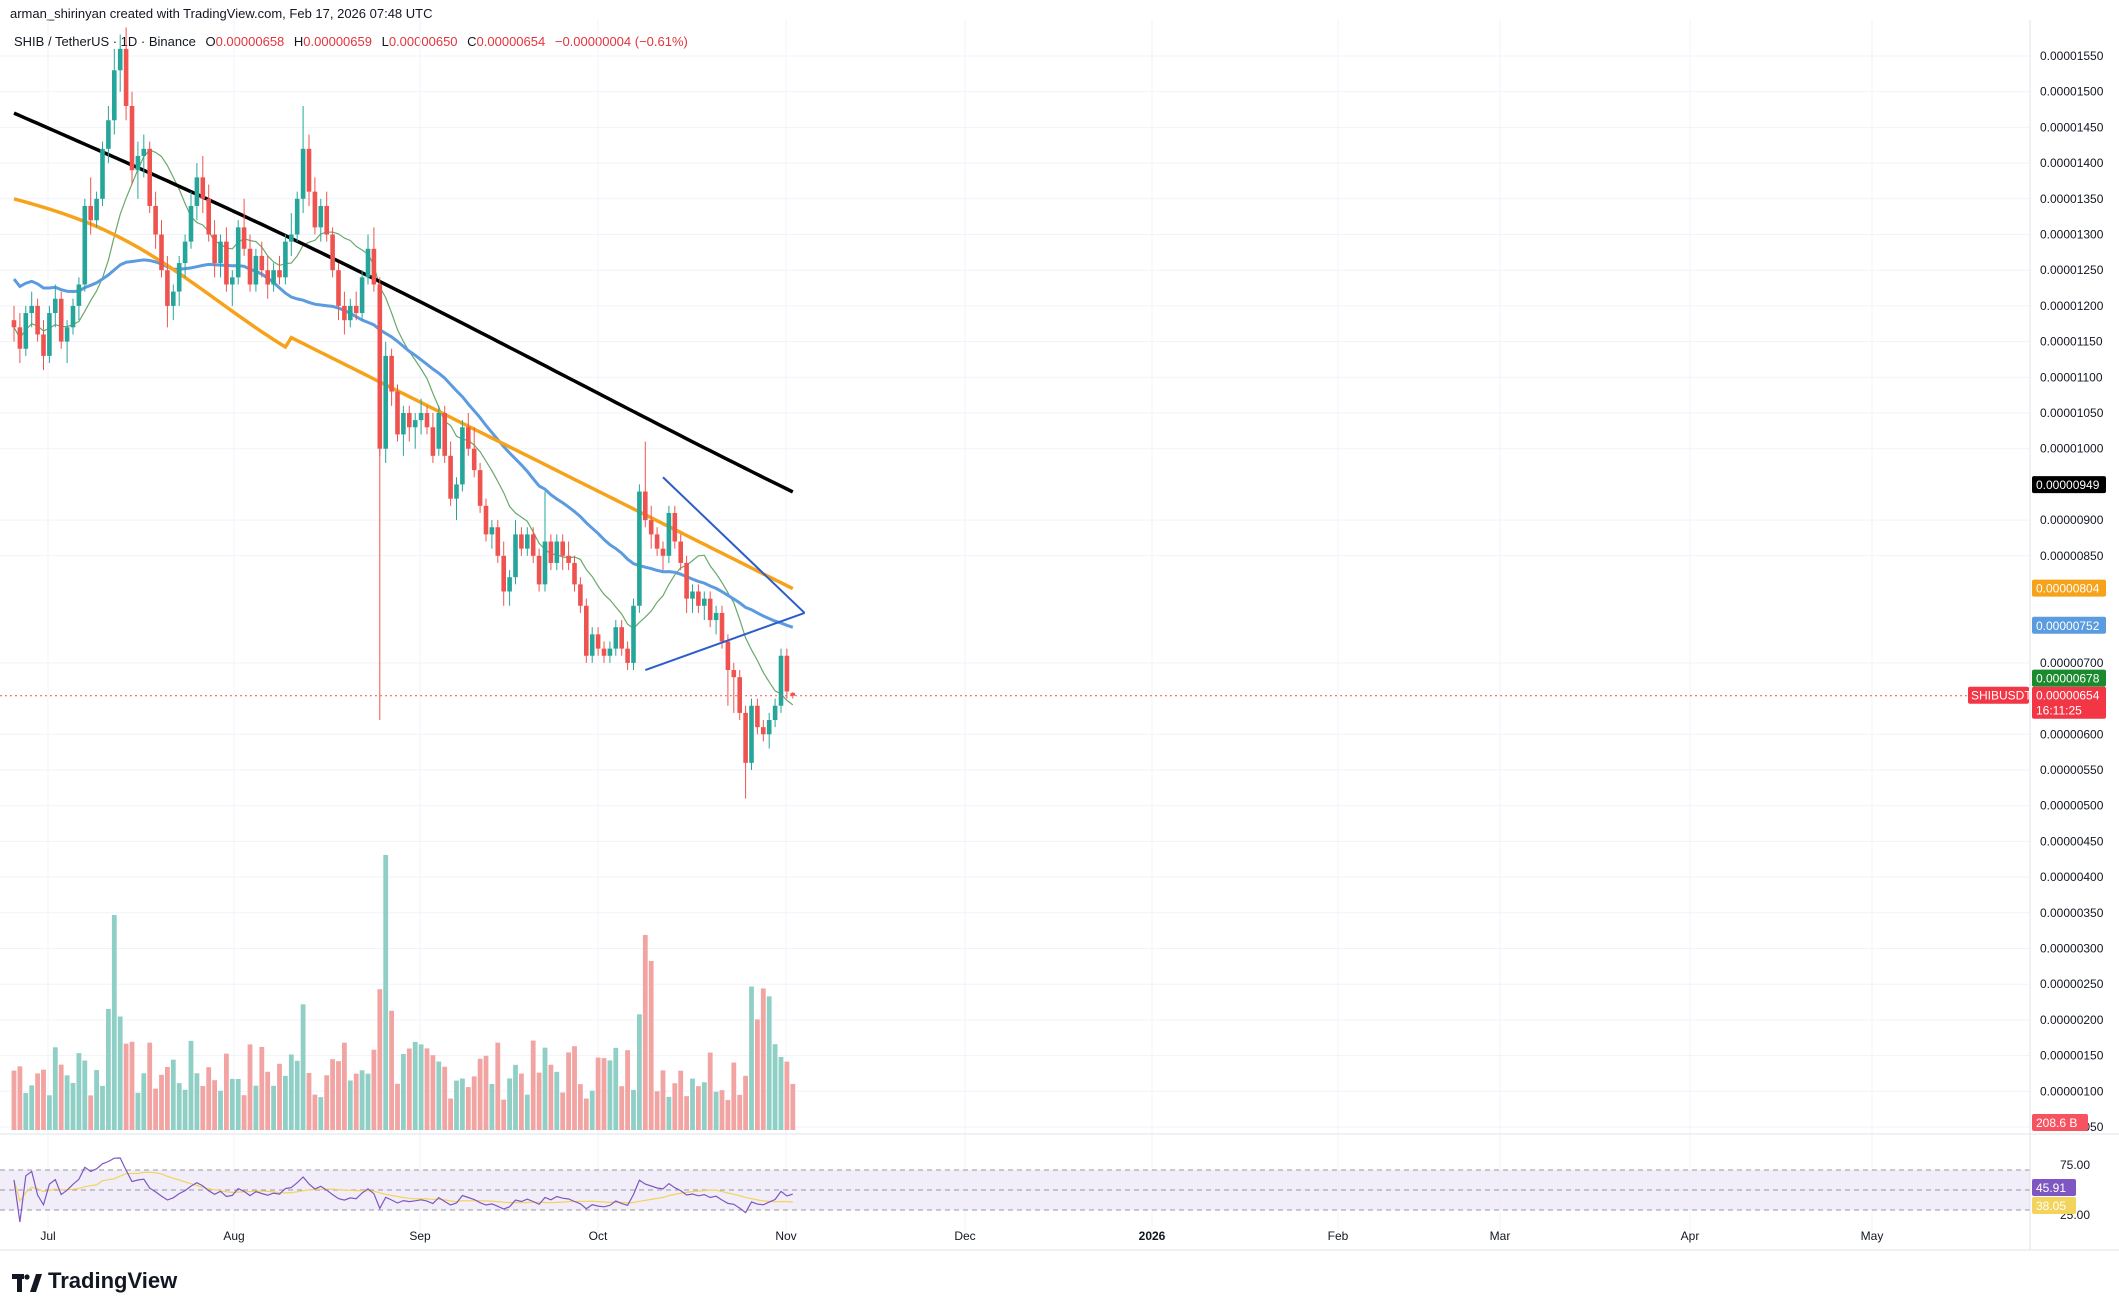 The height and width of the screenshot is (1307, 2119). What do you see at coordinates (472, 41) in the screenshot?
I see `close-label: C` at bounding box center [472, 41].